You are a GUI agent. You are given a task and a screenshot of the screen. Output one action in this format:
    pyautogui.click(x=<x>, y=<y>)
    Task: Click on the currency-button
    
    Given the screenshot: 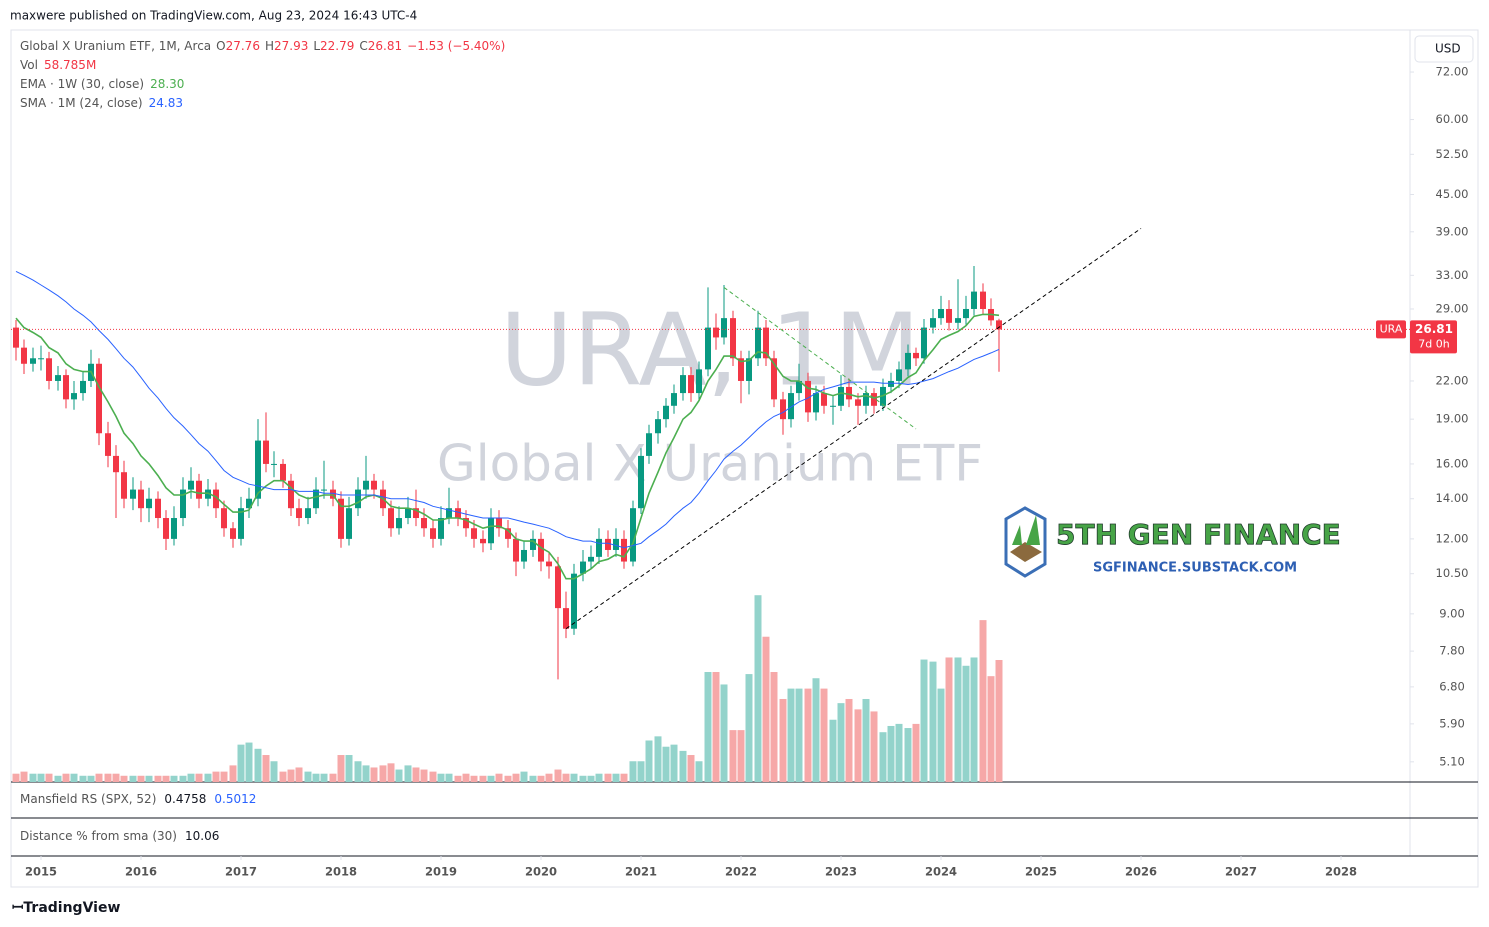 What is the action you would take?
    pyautogui.click(x=1444, y=49)
    